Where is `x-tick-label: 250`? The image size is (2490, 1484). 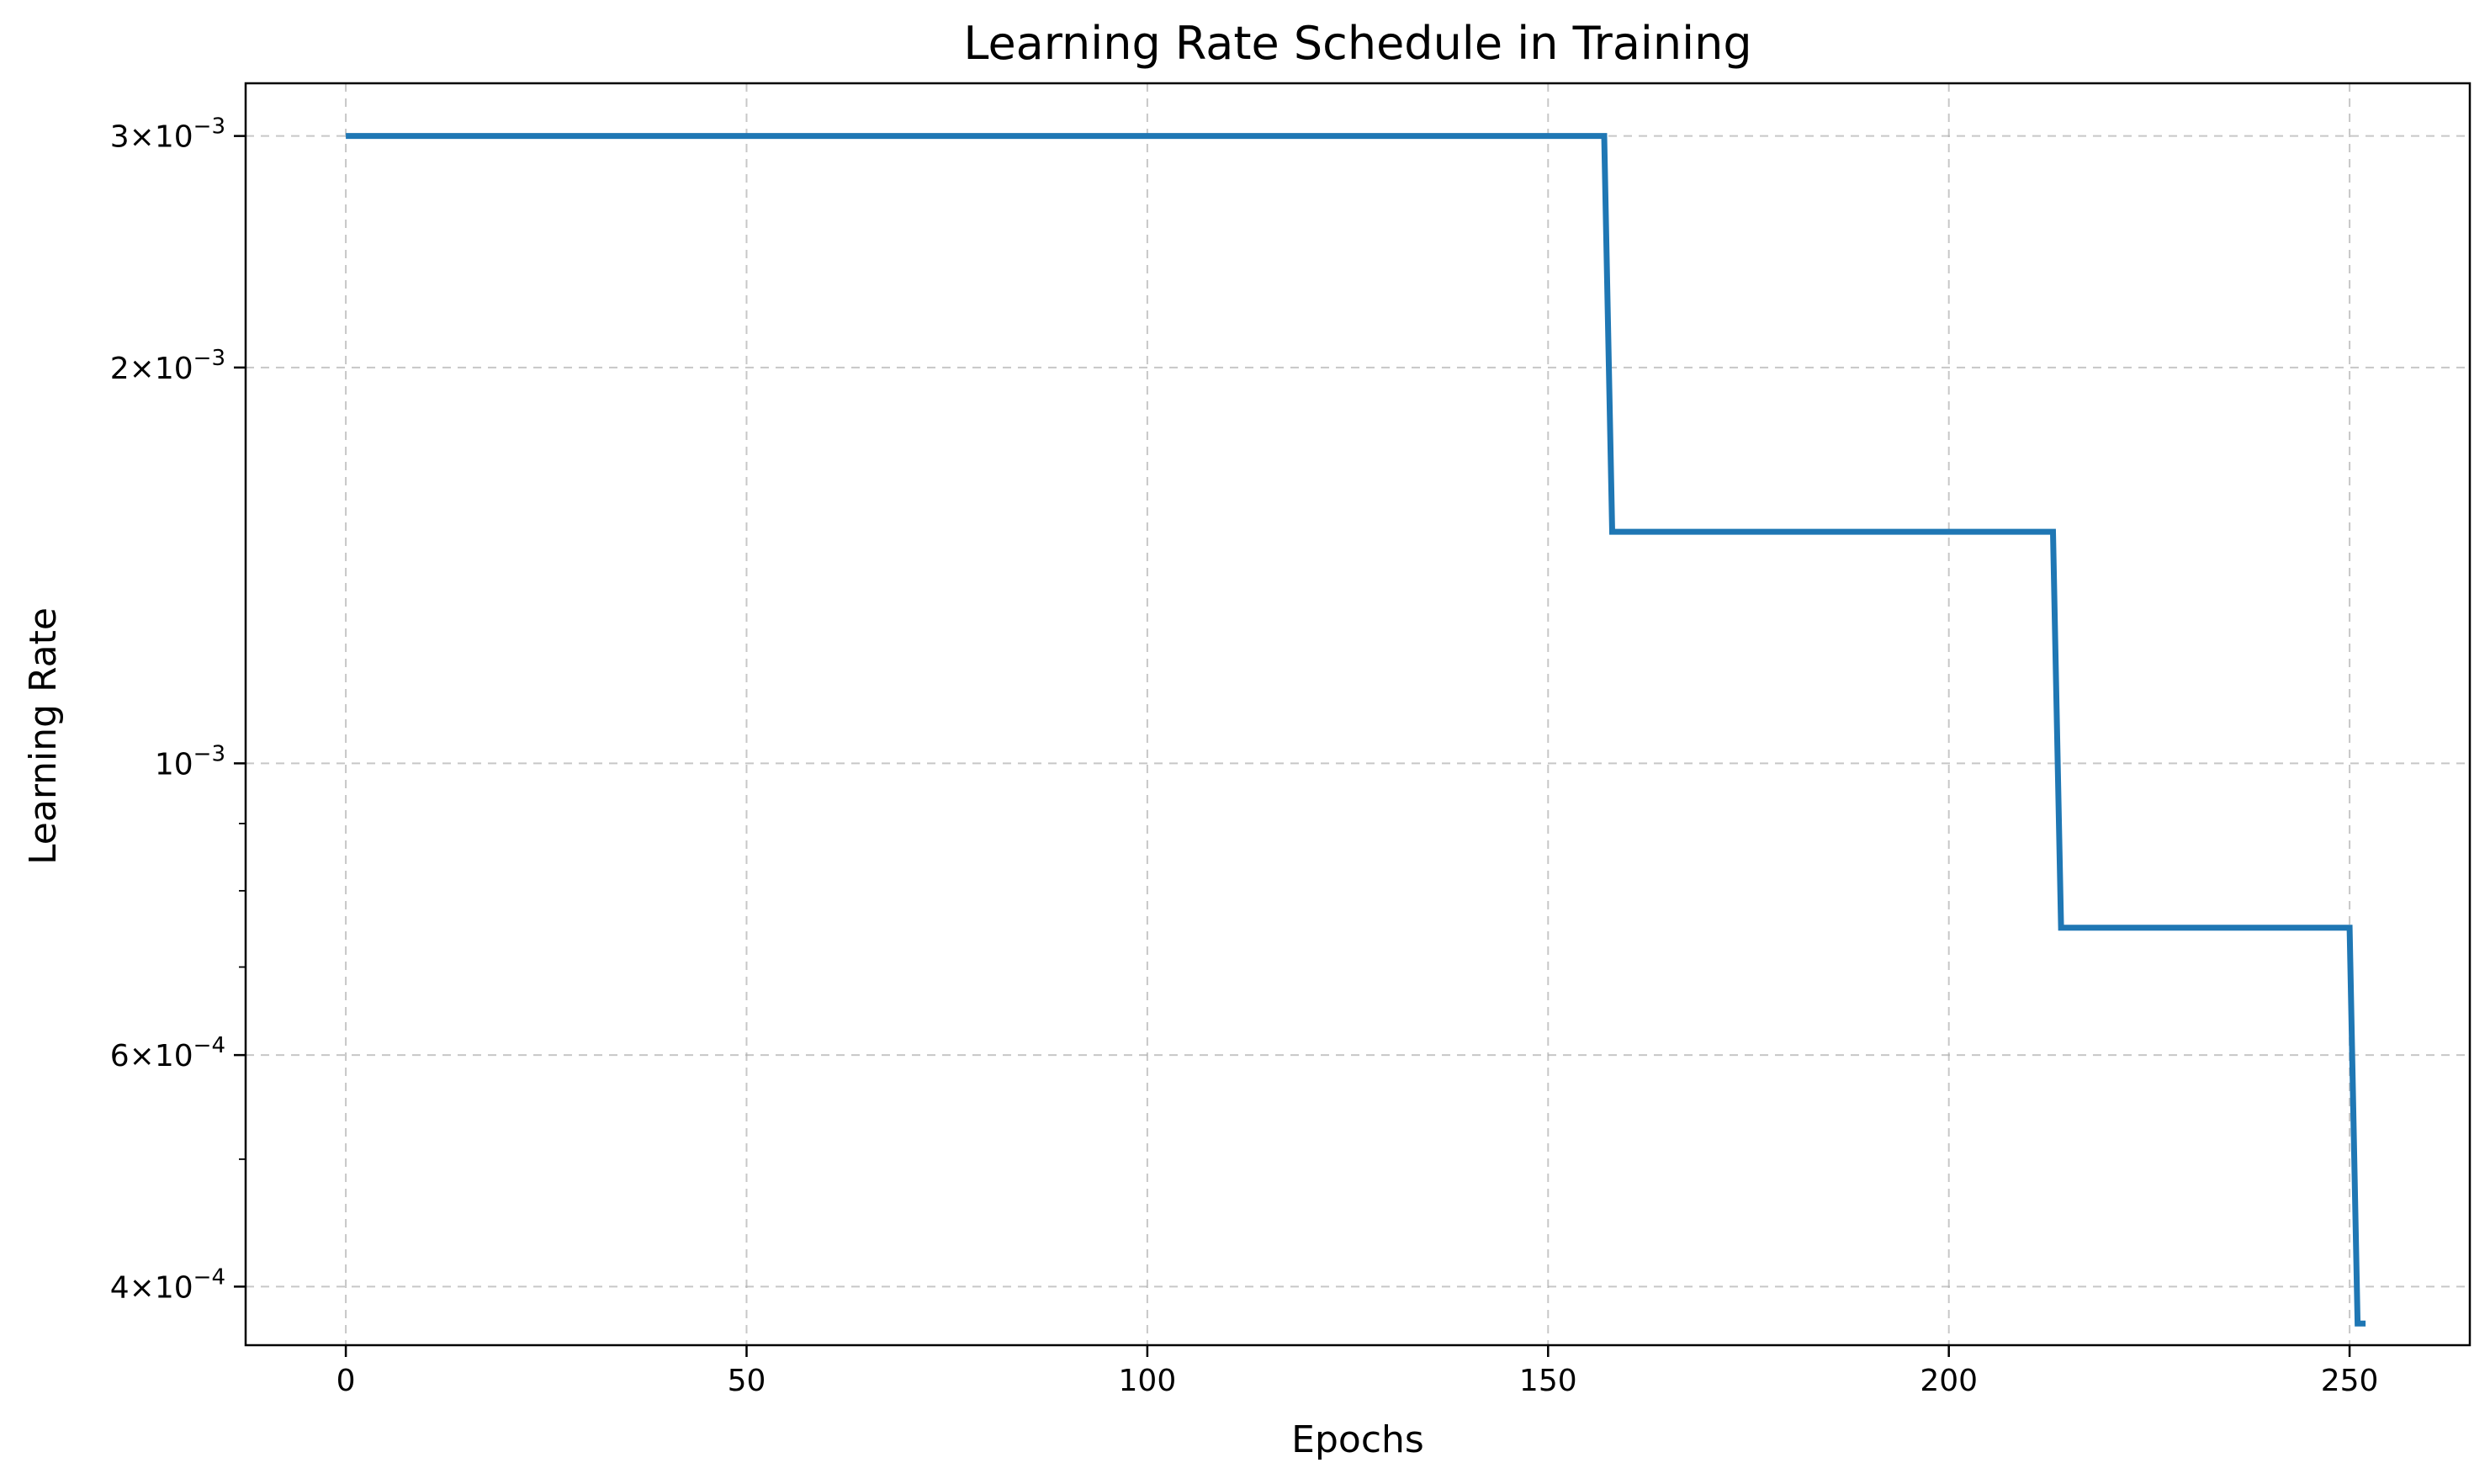 x-tick-label: 250 is located at coordinates (2350, 1381).